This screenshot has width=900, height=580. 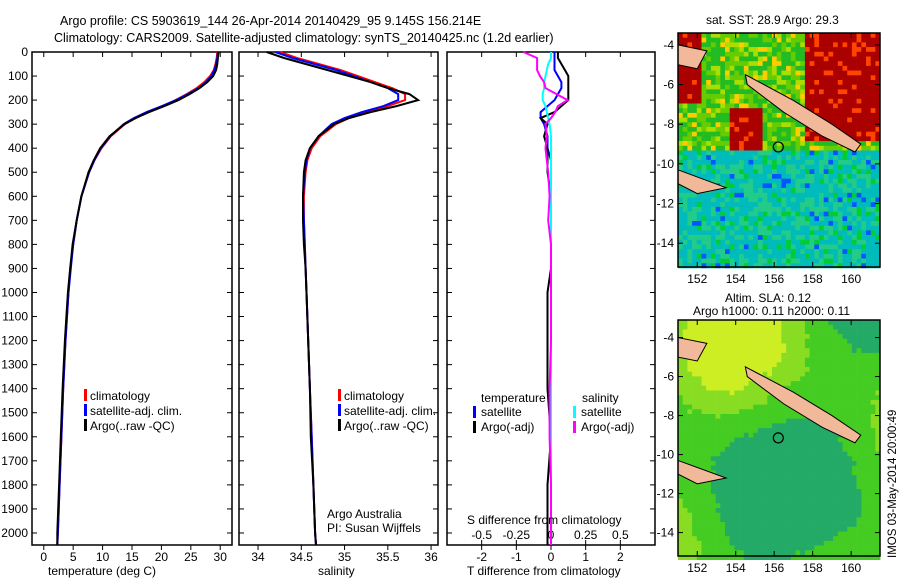 What do you see at coordinates (136, 411) in the screenshot?
I see `legend-label: satellite-adj. clim.` at bounding box center [136, 411].